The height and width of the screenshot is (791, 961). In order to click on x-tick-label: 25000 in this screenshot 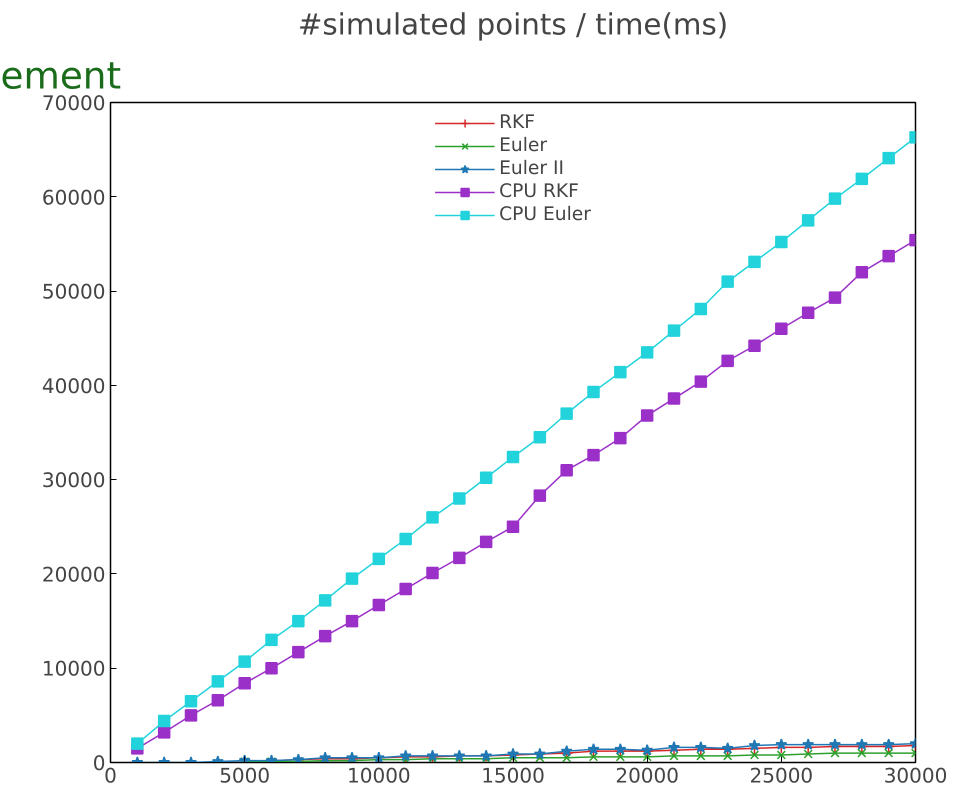, I will do `click(782, 776)`.